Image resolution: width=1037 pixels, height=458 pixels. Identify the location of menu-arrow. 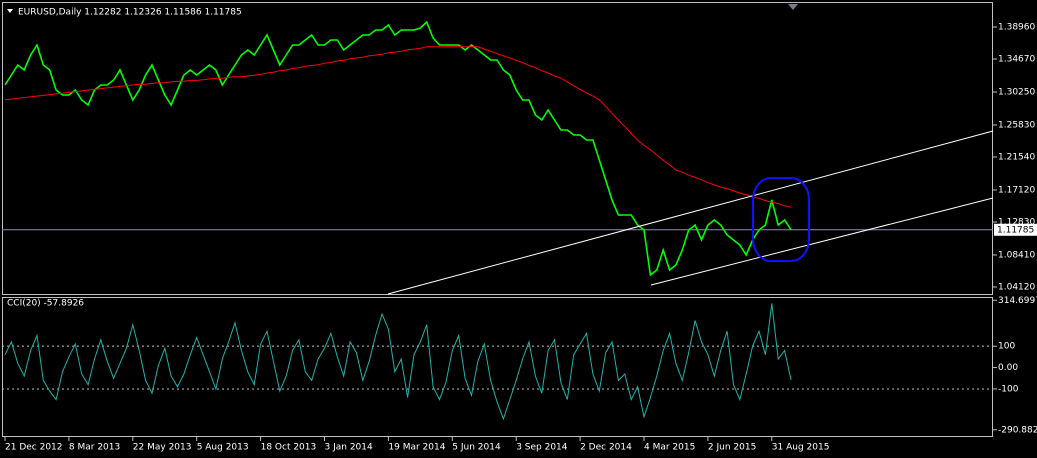
(10, 11).